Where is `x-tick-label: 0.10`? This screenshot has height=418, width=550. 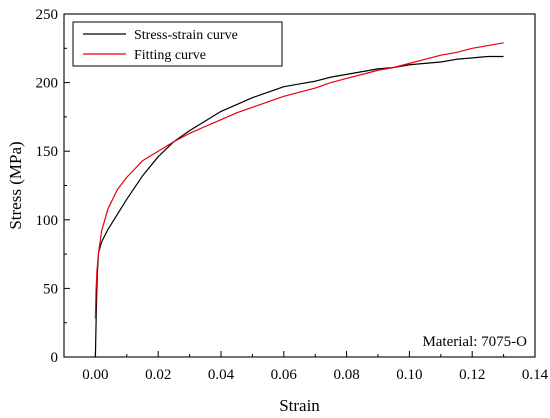
x-tick-label: 0.10 is located at coordinates (409, 375).